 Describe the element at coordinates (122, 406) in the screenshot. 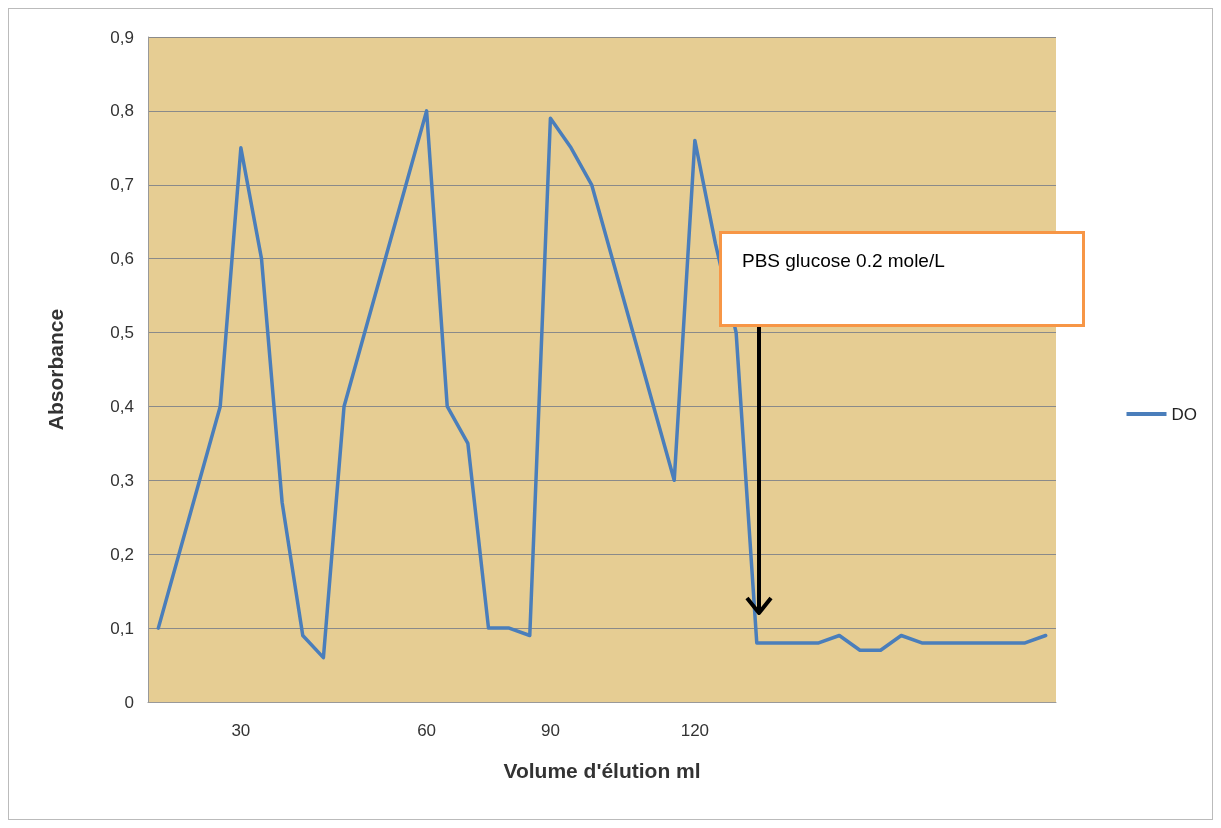

I see `y-tick-label: 0,4` at that location.